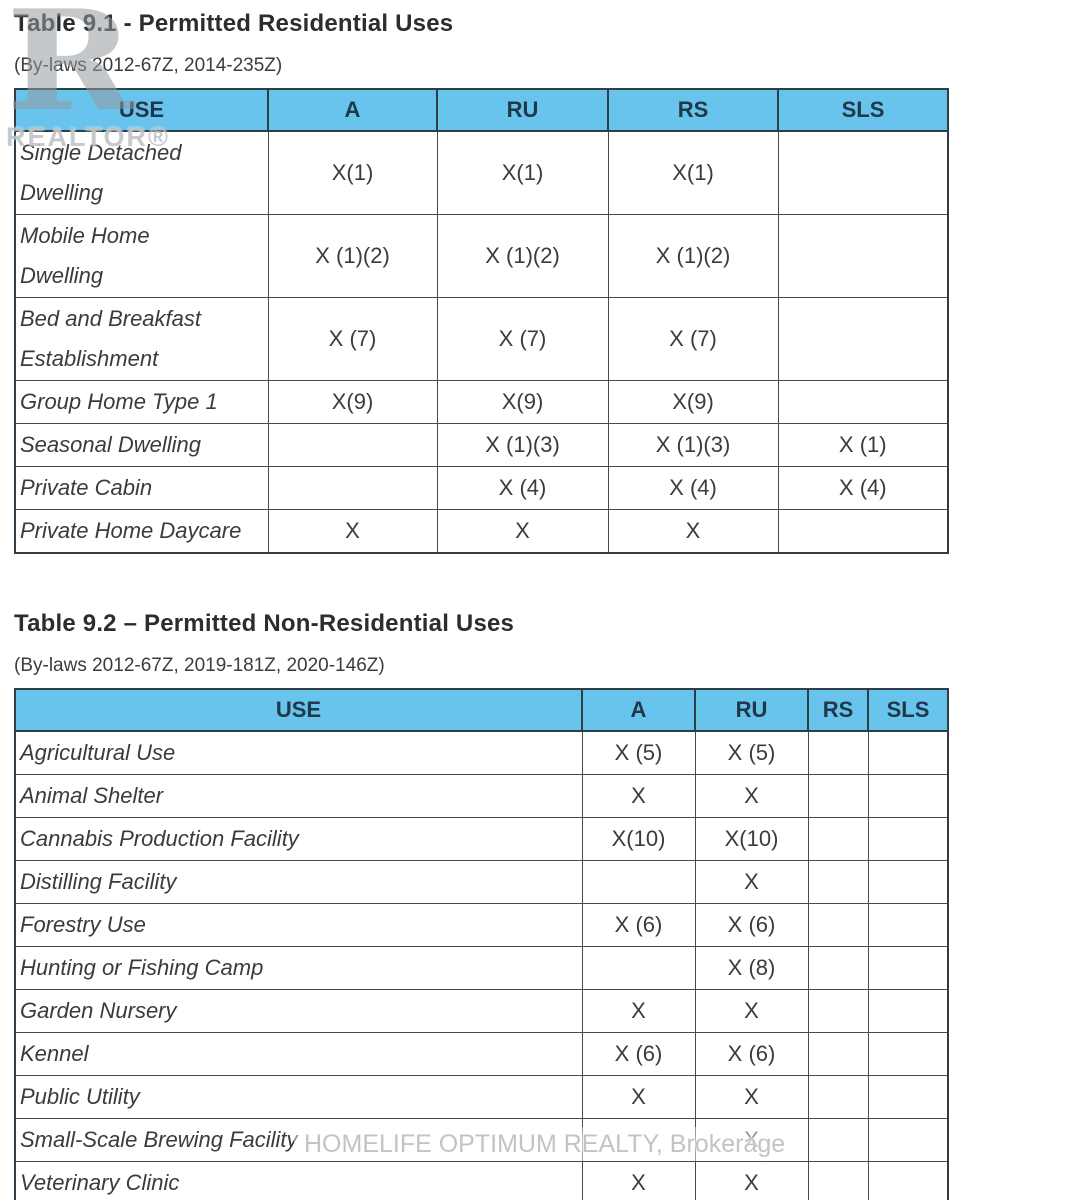 The height and width of the screenshot is (1200, 1071). I want to click on table-row: Single Detached Dwelling X(1) X(1) X(1), so click(481, 172).